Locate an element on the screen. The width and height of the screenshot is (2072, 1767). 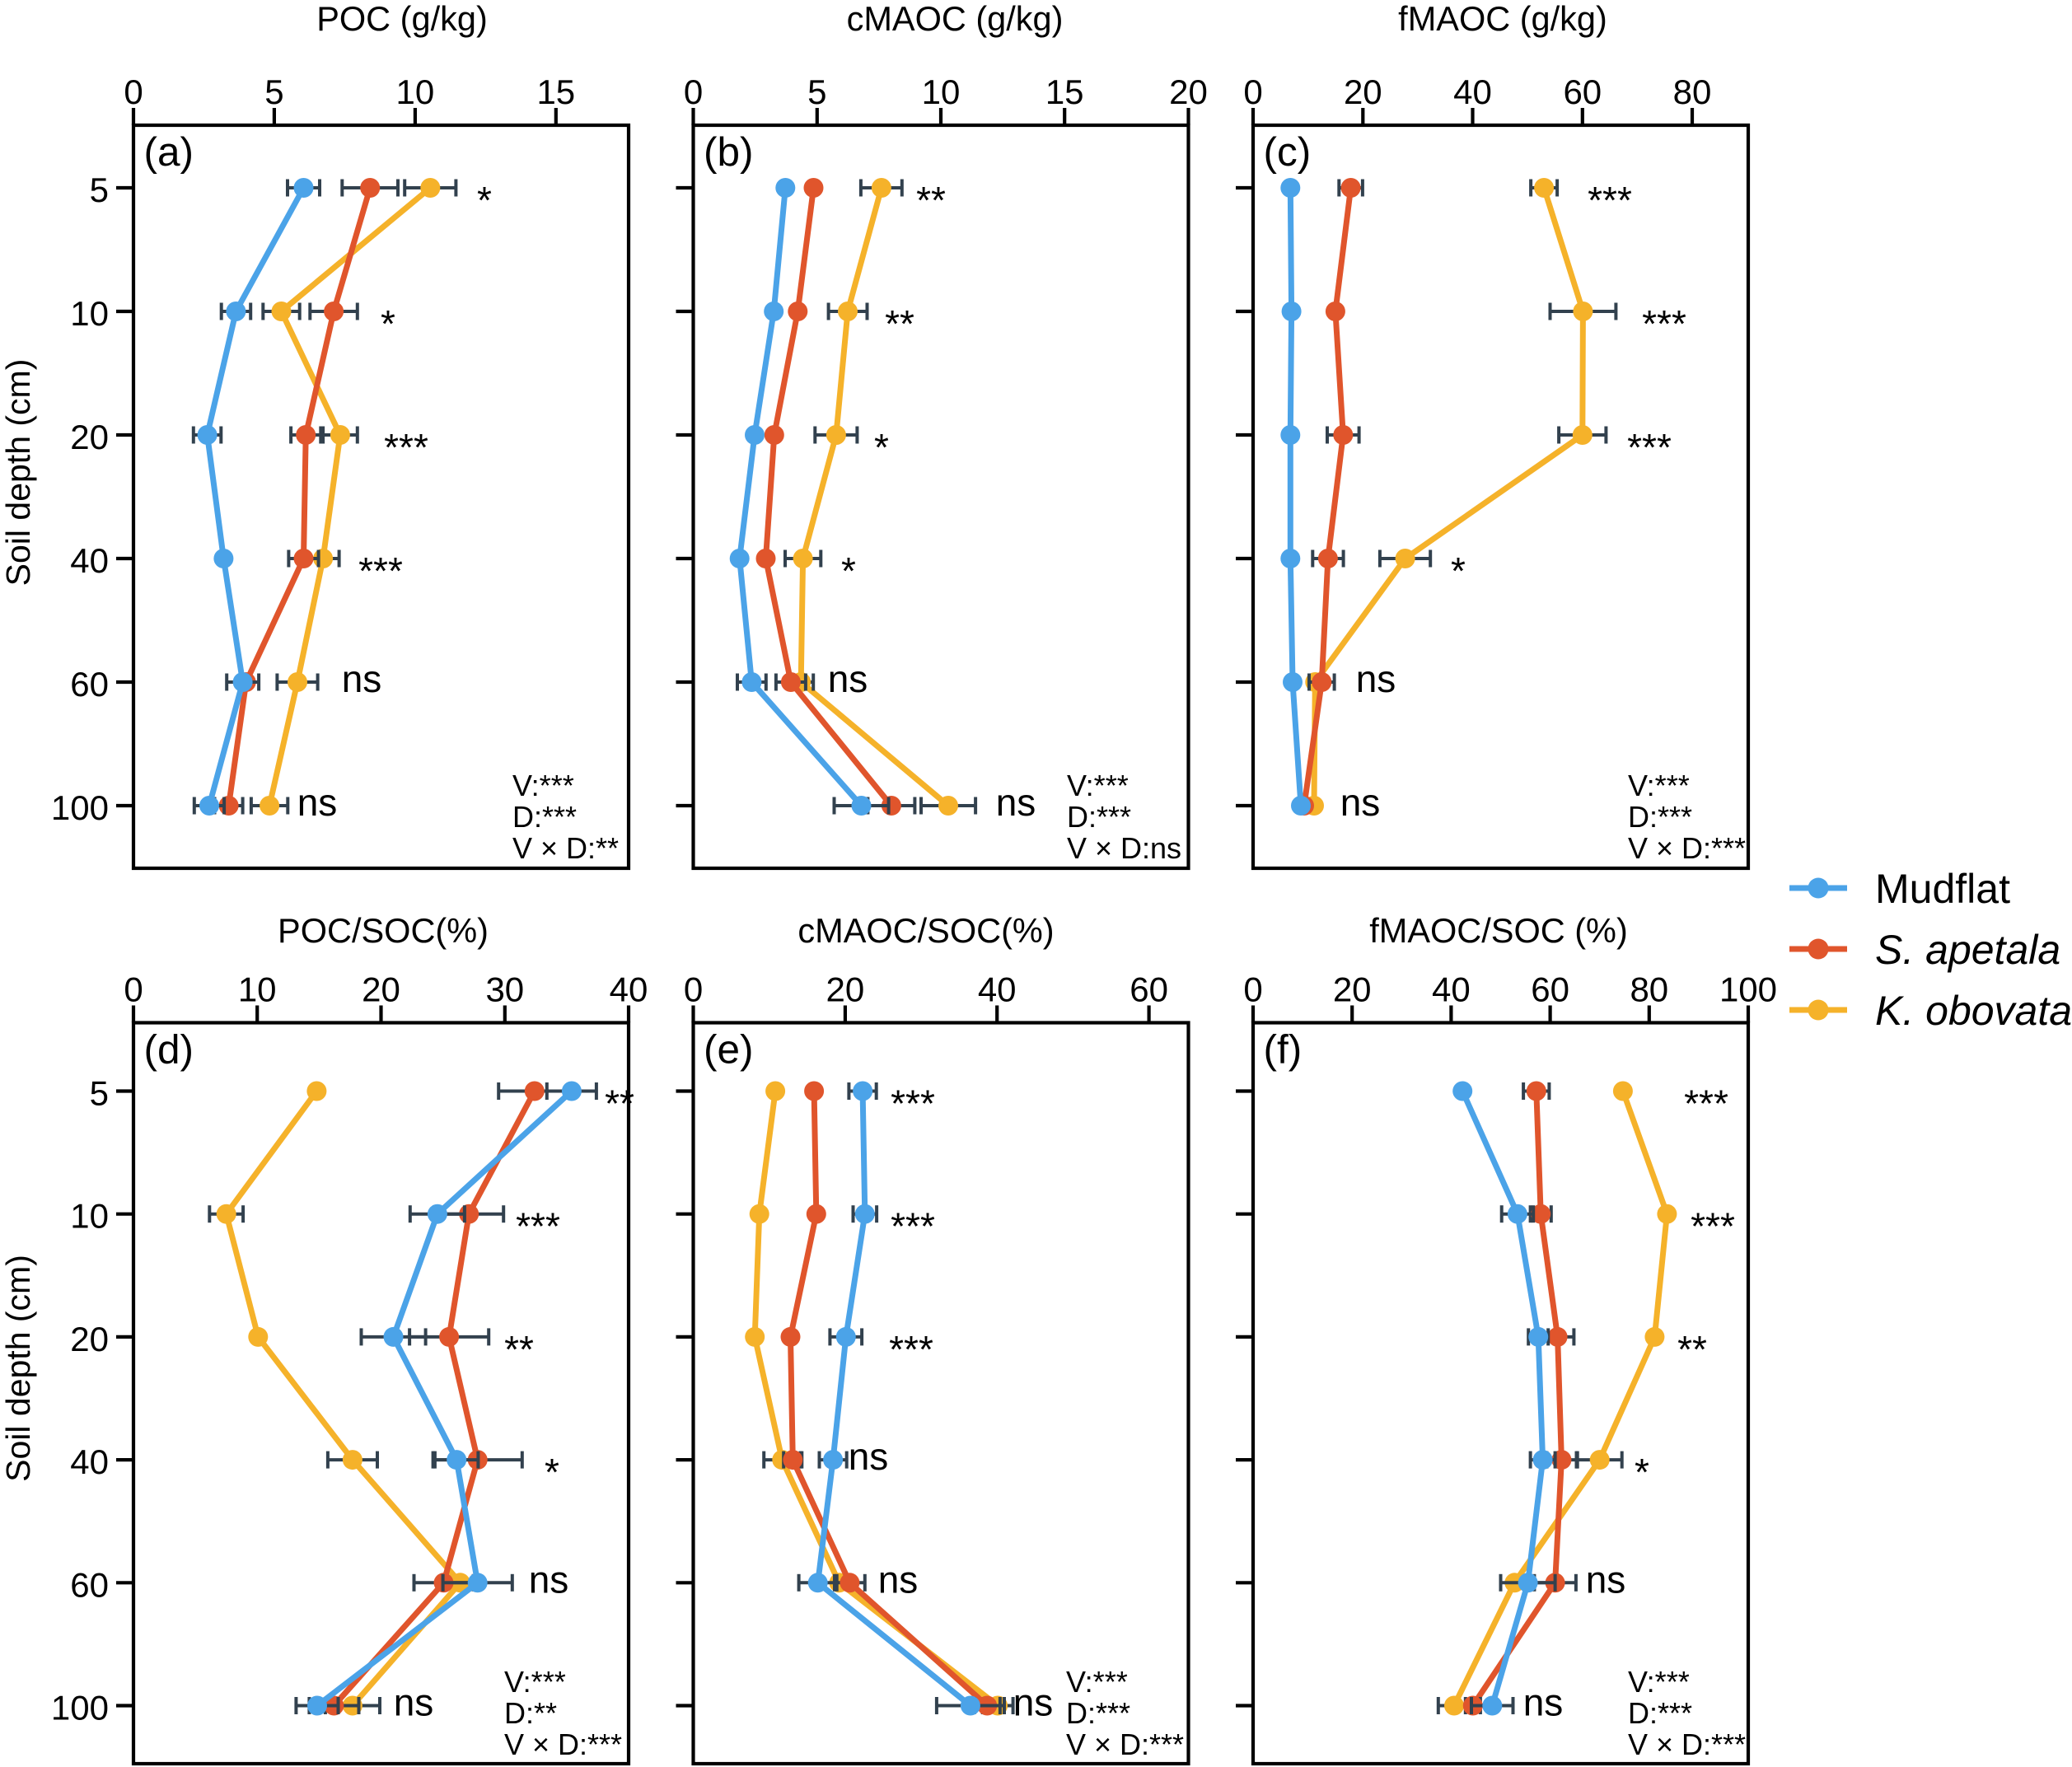
svg-text: (c) is located at coordinates (1288, 152).